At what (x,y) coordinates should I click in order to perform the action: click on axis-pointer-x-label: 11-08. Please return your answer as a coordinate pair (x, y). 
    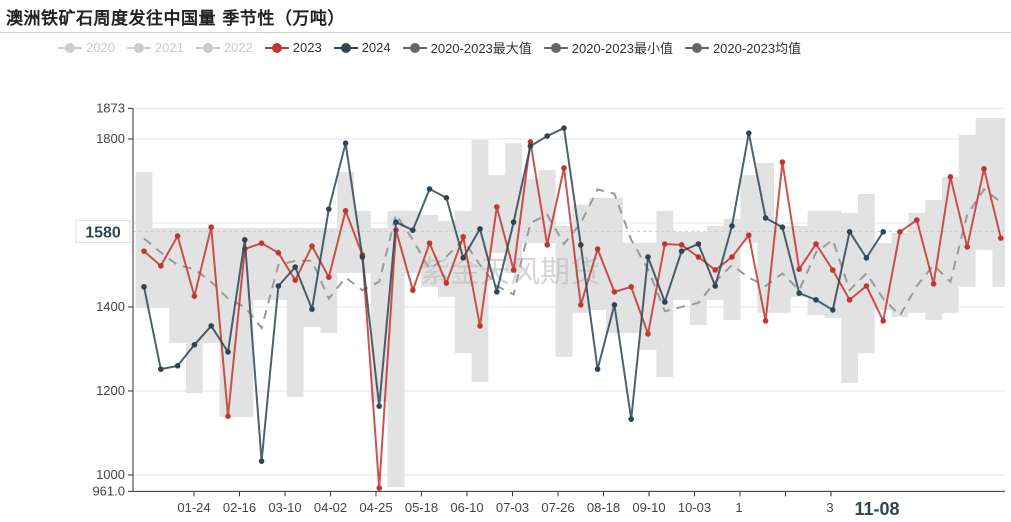
    Looking at the image, I should click on (876, 509).